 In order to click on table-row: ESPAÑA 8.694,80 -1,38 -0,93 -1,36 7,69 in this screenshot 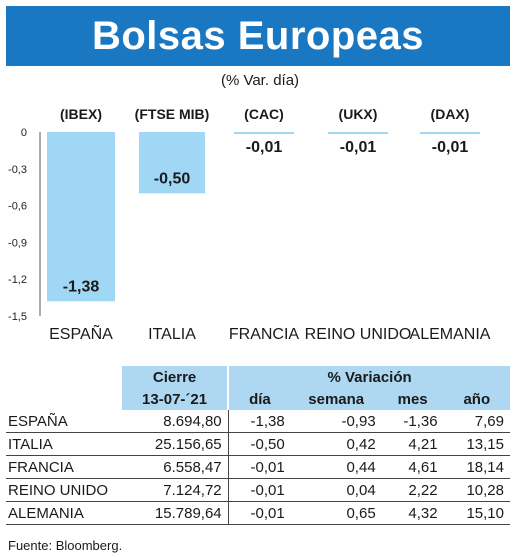, I will do `click(258, 421)`.